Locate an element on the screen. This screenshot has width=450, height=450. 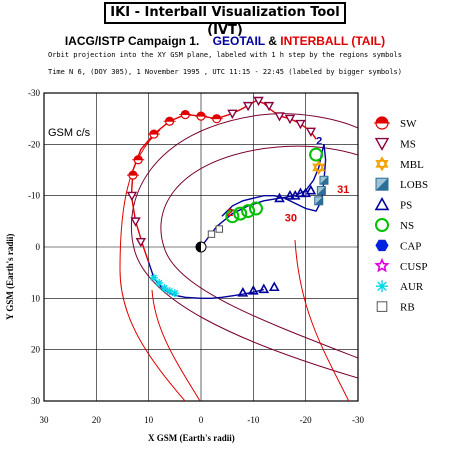
red-boundary-inner is located at coordinates (176, 345).